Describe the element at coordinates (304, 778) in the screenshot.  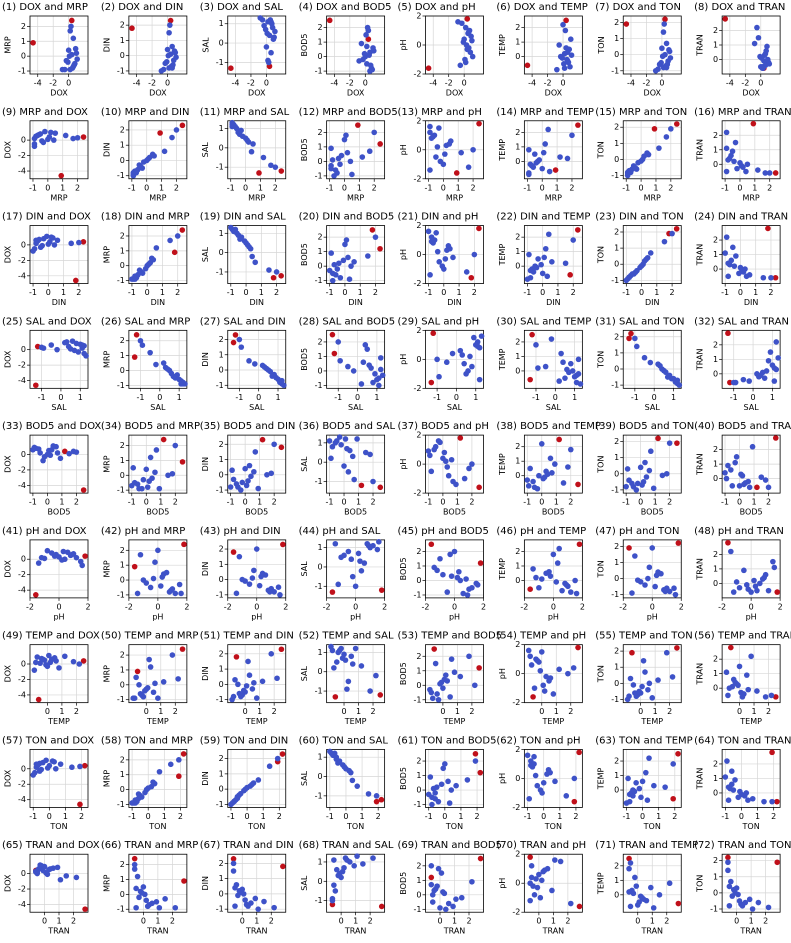
I see `y-axis-label: SAL` at that location.